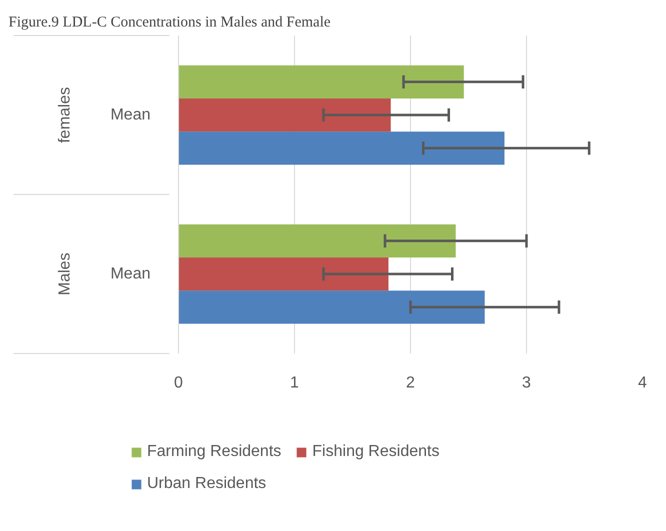  What do you see at coordinates (65, 115) in the screenshot?
I see `text: females` at bounding box center [65, 115].